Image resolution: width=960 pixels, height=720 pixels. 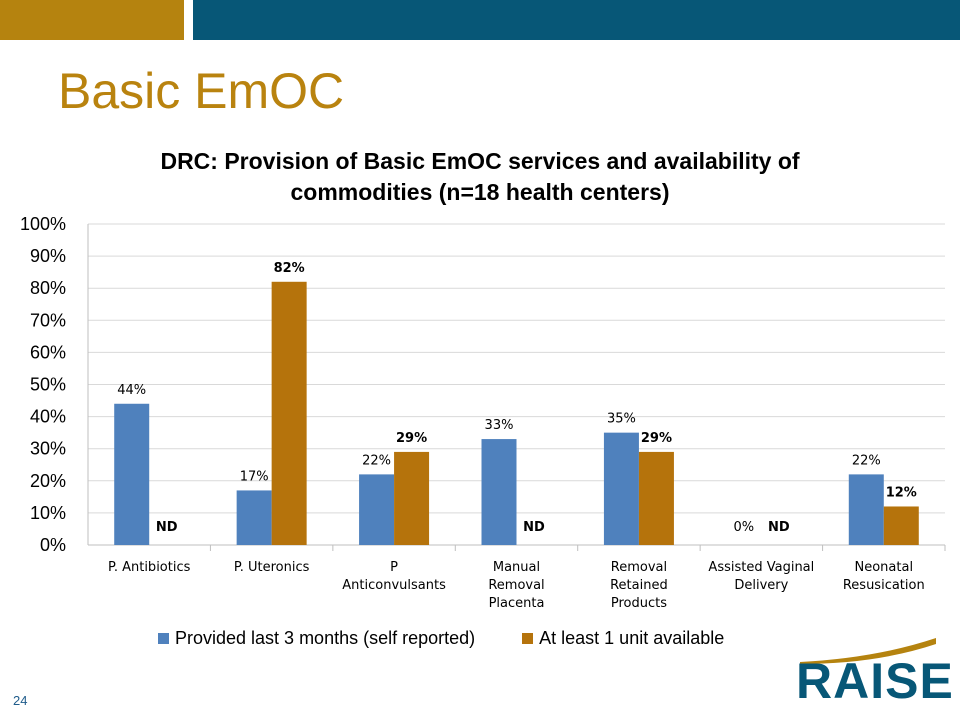 What do you see at coordinates (163, 638) in the screenshot?
I see `legend-swatch-provided` at bounding box center [163, 638].